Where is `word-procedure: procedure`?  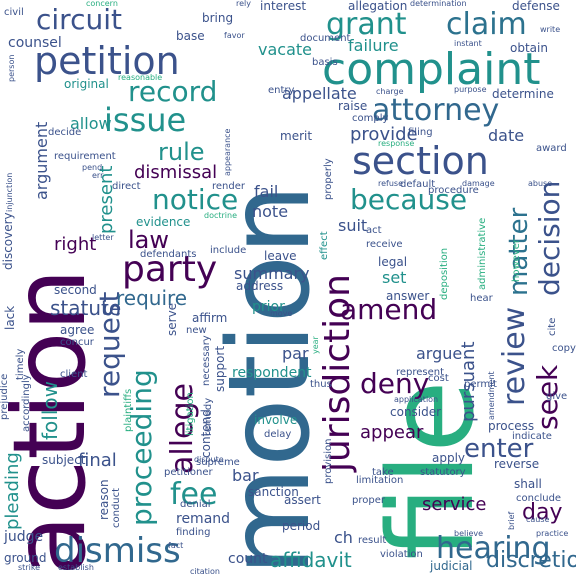 word-procedure: procedure is located at coordinates (453, 190).